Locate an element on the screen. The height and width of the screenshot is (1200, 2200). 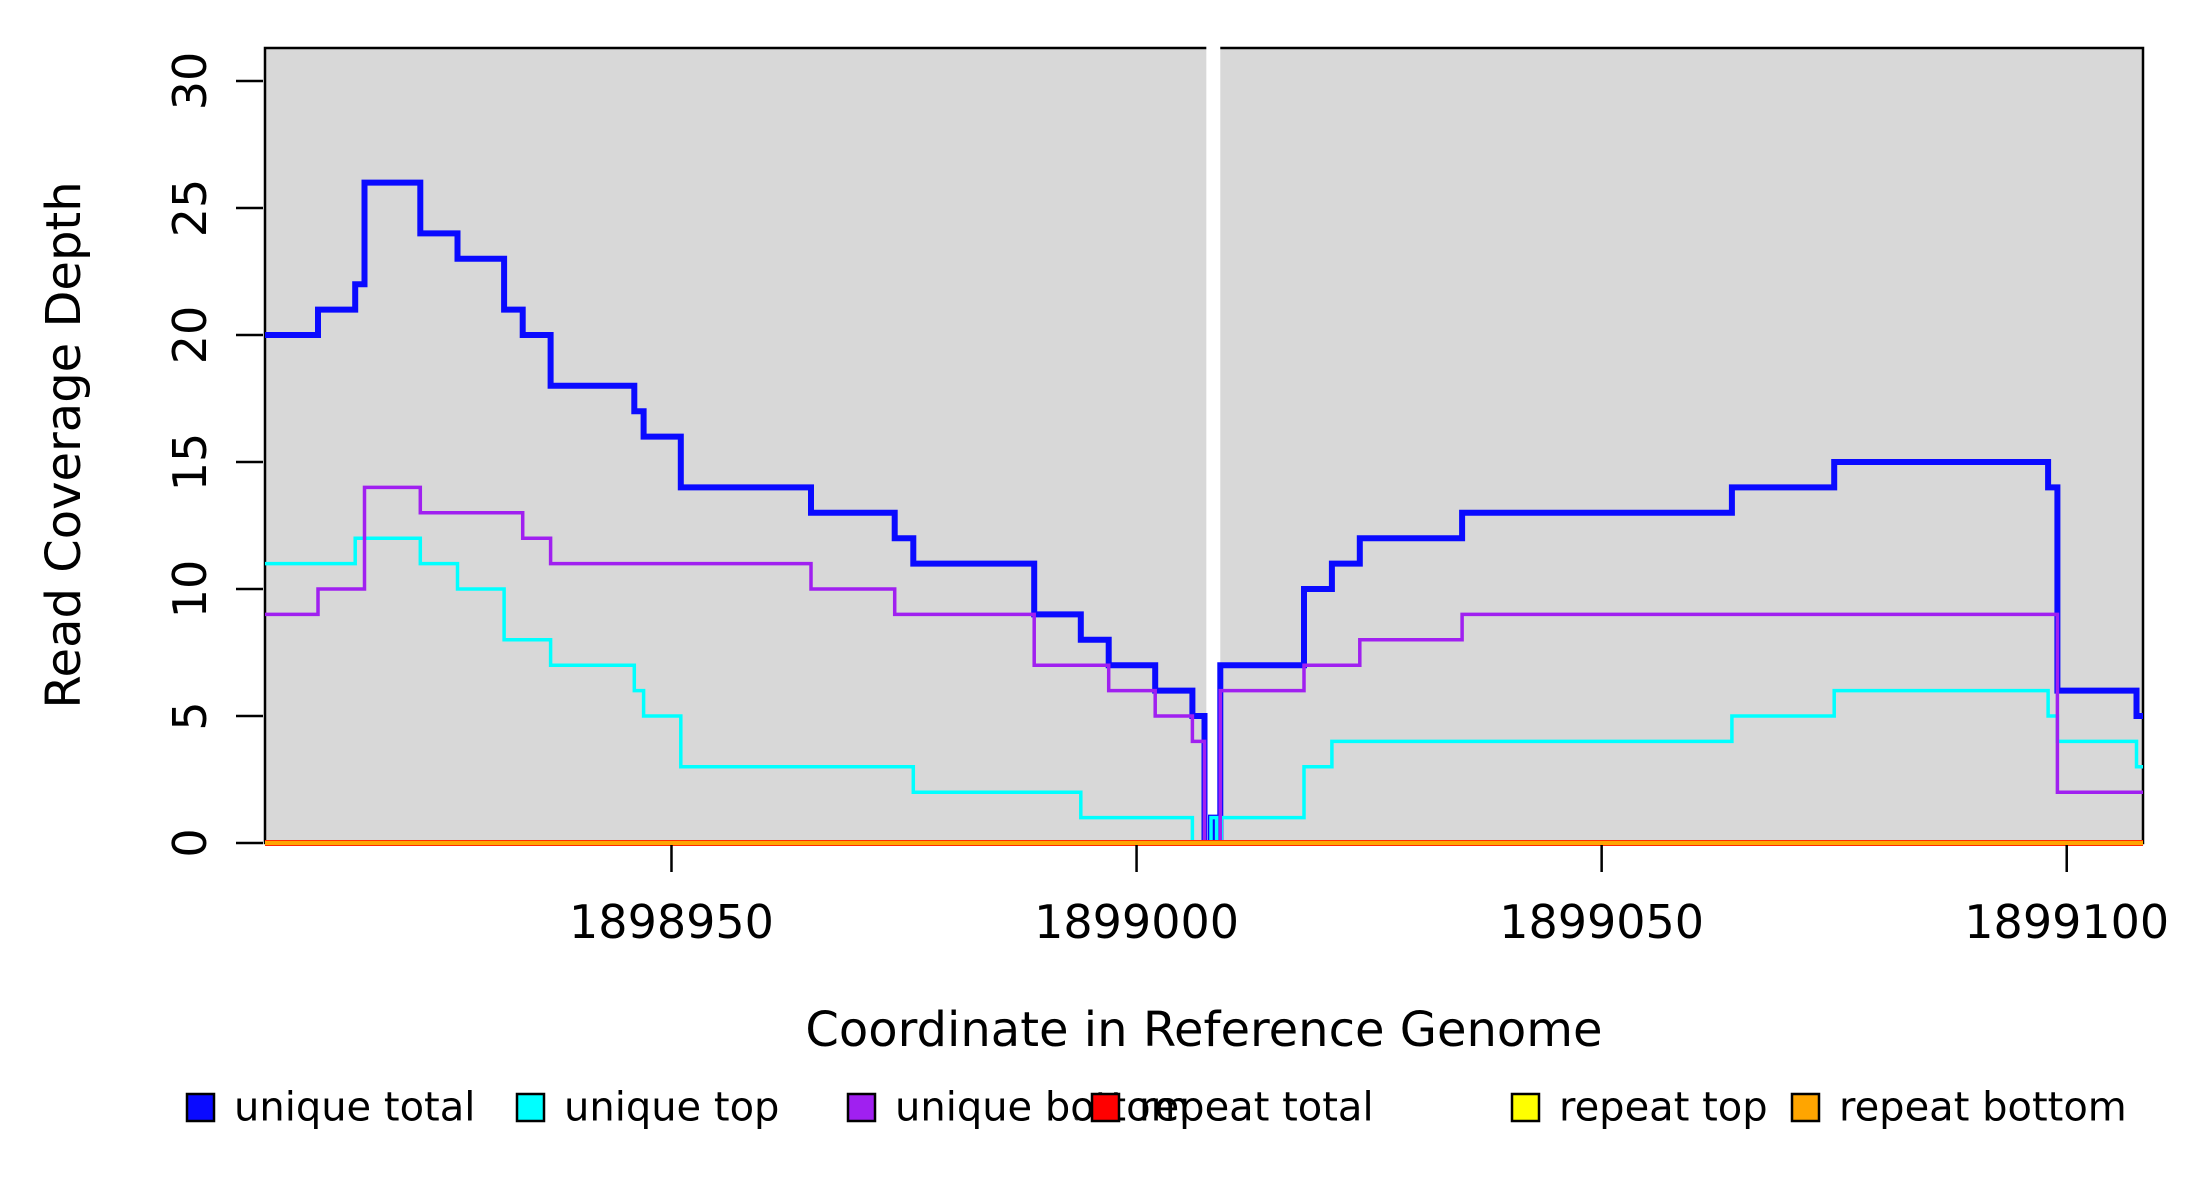
y-tick-label: 0 is located at coordinates (190, 842).